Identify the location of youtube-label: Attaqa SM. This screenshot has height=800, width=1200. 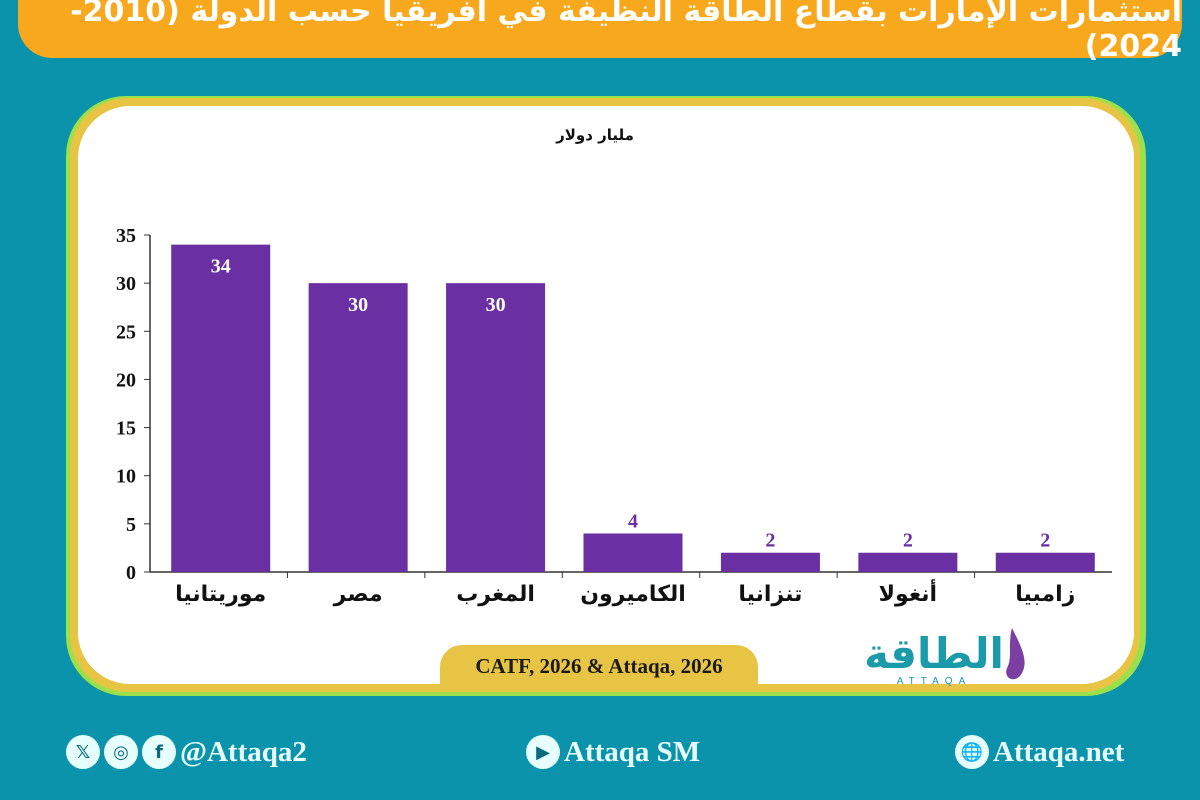
(632, 751).